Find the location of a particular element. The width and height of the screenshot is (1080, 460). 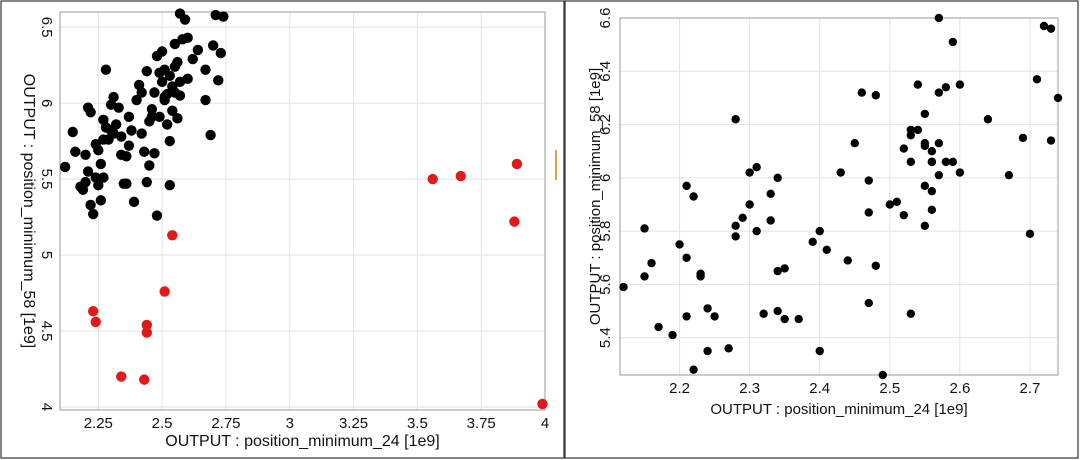

y-tick-label: 5.5 is located at coordinates (46, 179).